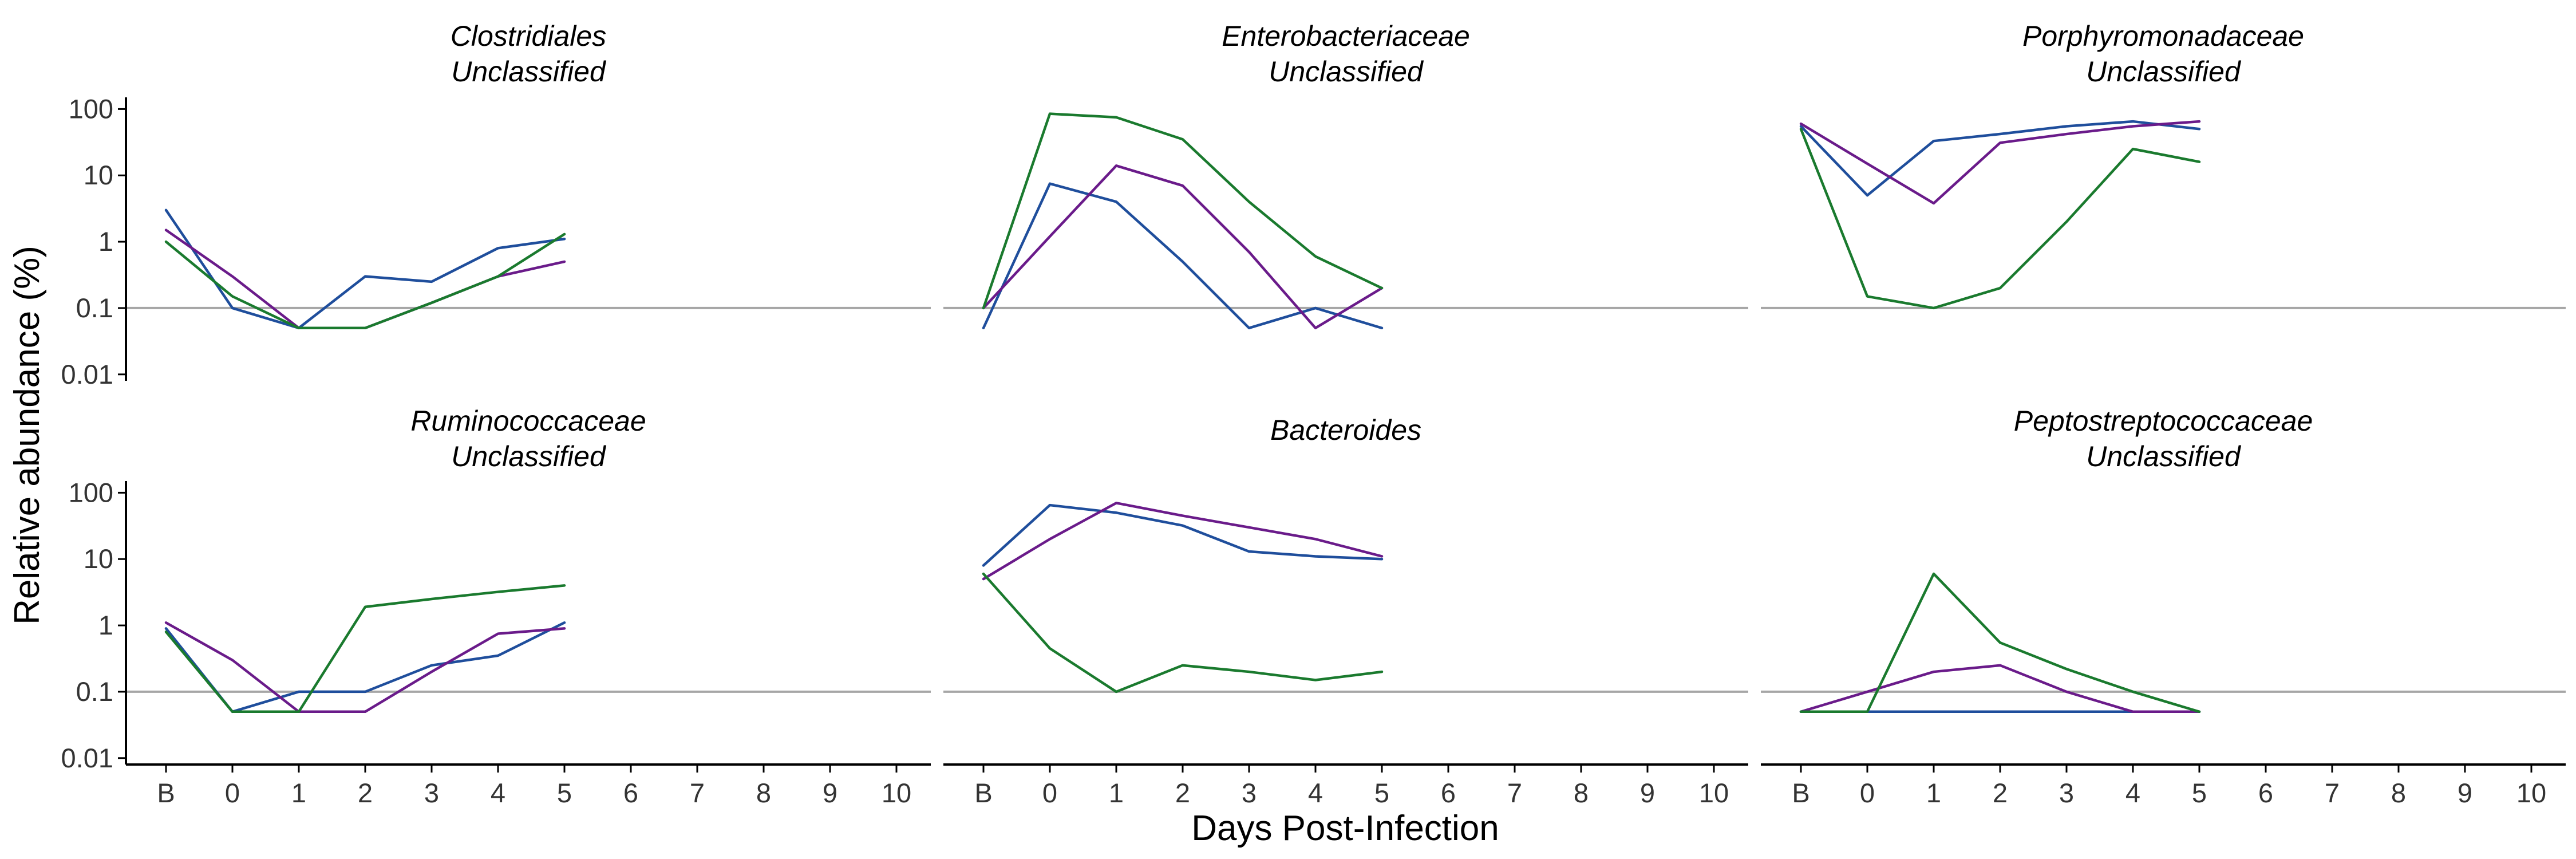 The image size is (2576, 859). What do you see at coordinates (1346, 36) in the screenshot?
I see `panel-title: Enterobacteriaceae` at bounding box center [1346, 36].